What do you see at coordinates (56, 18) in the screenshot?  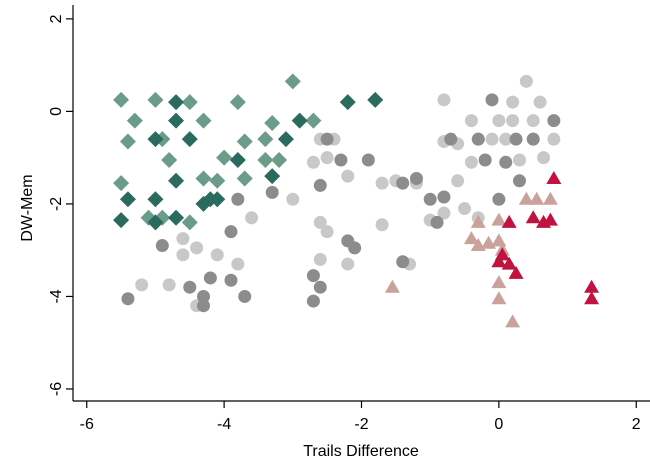 I see `y-tick-label: 2` at bounding box center [56, 18].